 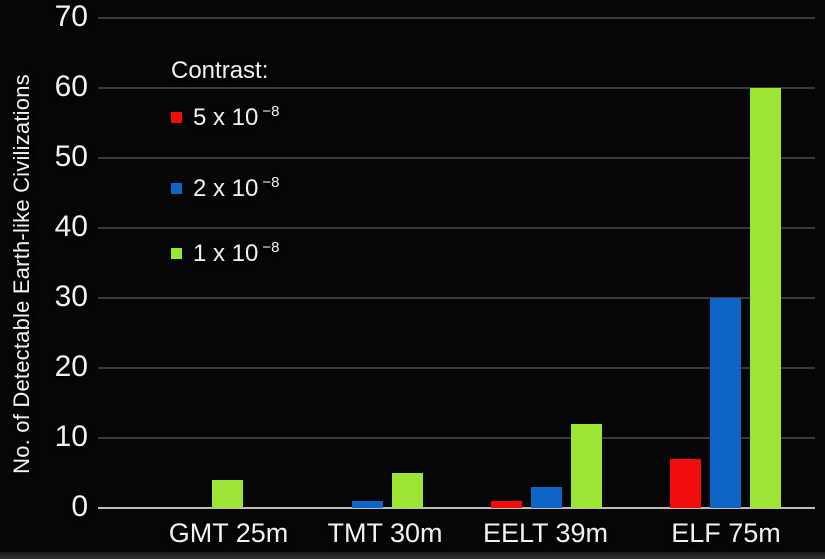 I want to click on x-label-tmt-30m: TMT 30m, so click(x=385, y=533).